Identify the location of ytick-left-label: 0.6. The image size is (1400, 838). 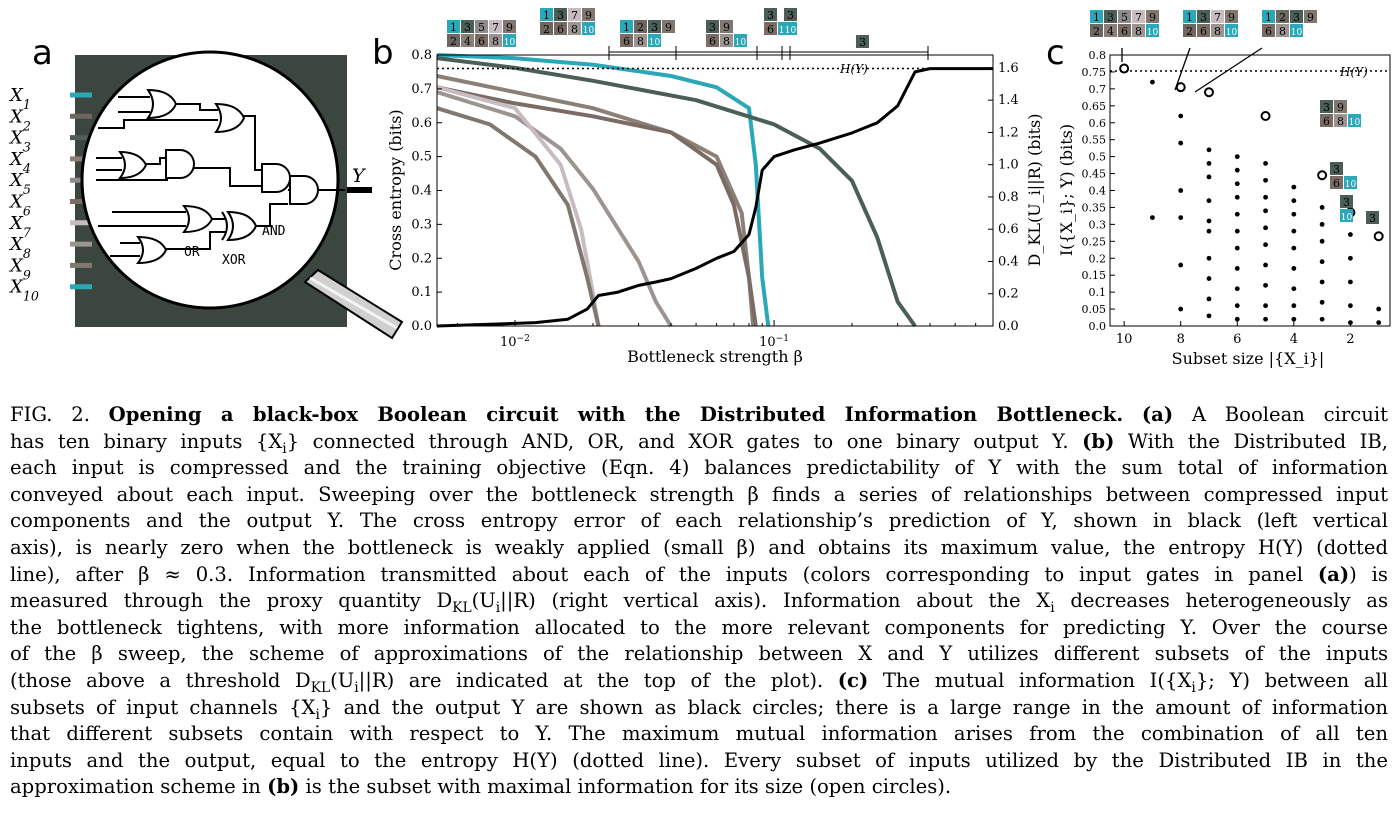
(421, 123).